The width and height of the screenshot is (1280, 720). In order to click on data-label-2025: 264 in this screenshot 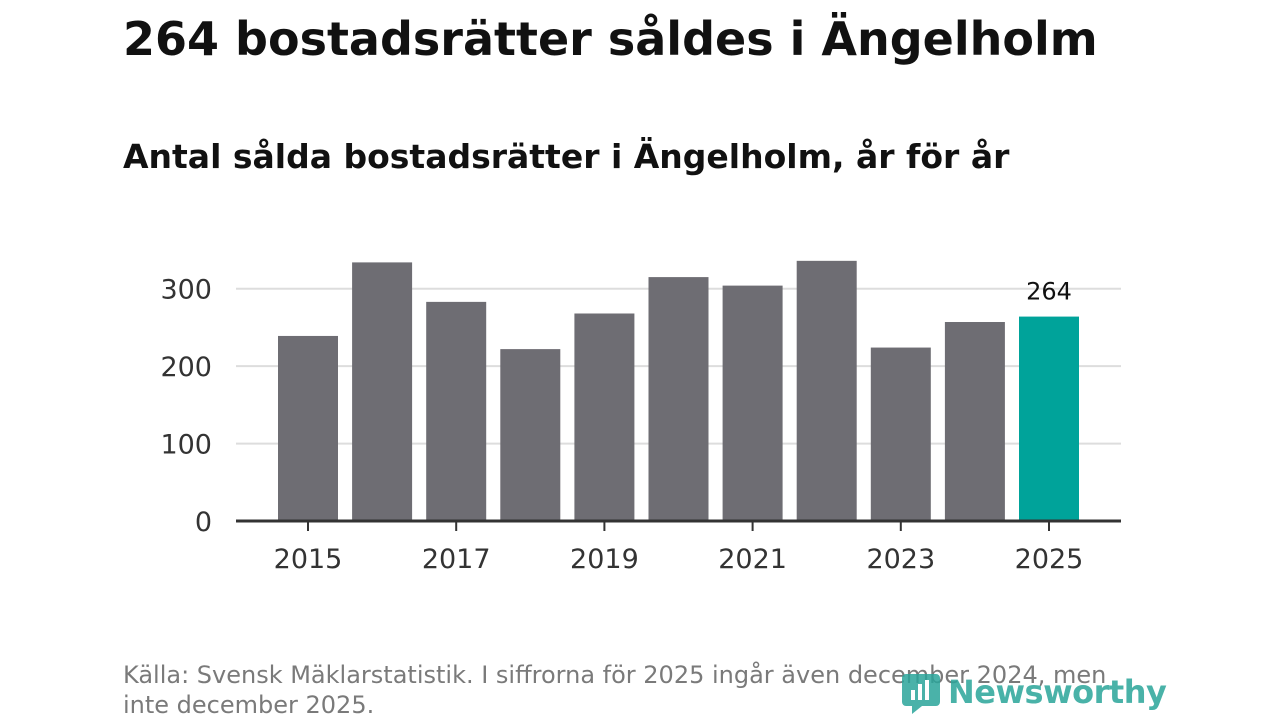, I will do `click(1049, 292)`.